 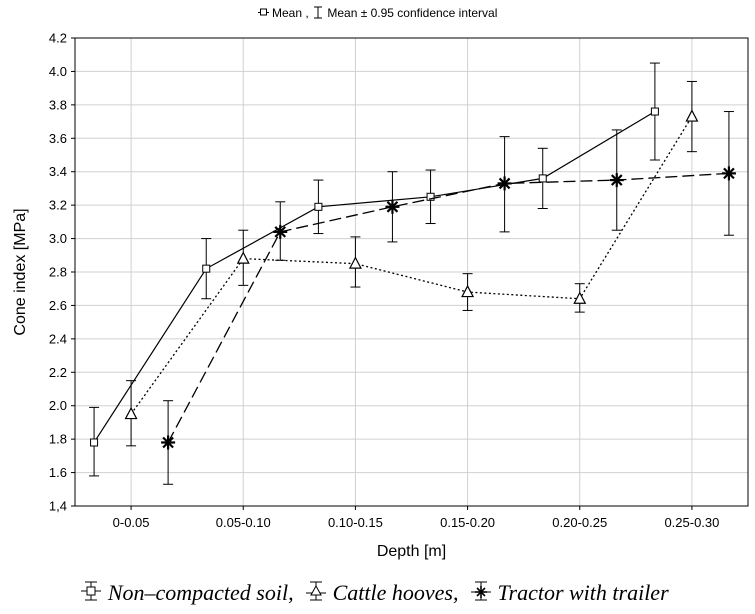 What do you see at coordinates (583, 592) in the screenshot?
I see `legend-label-tractor-with-trailer: Tractor with trailer` at bounding box center [583, 592].